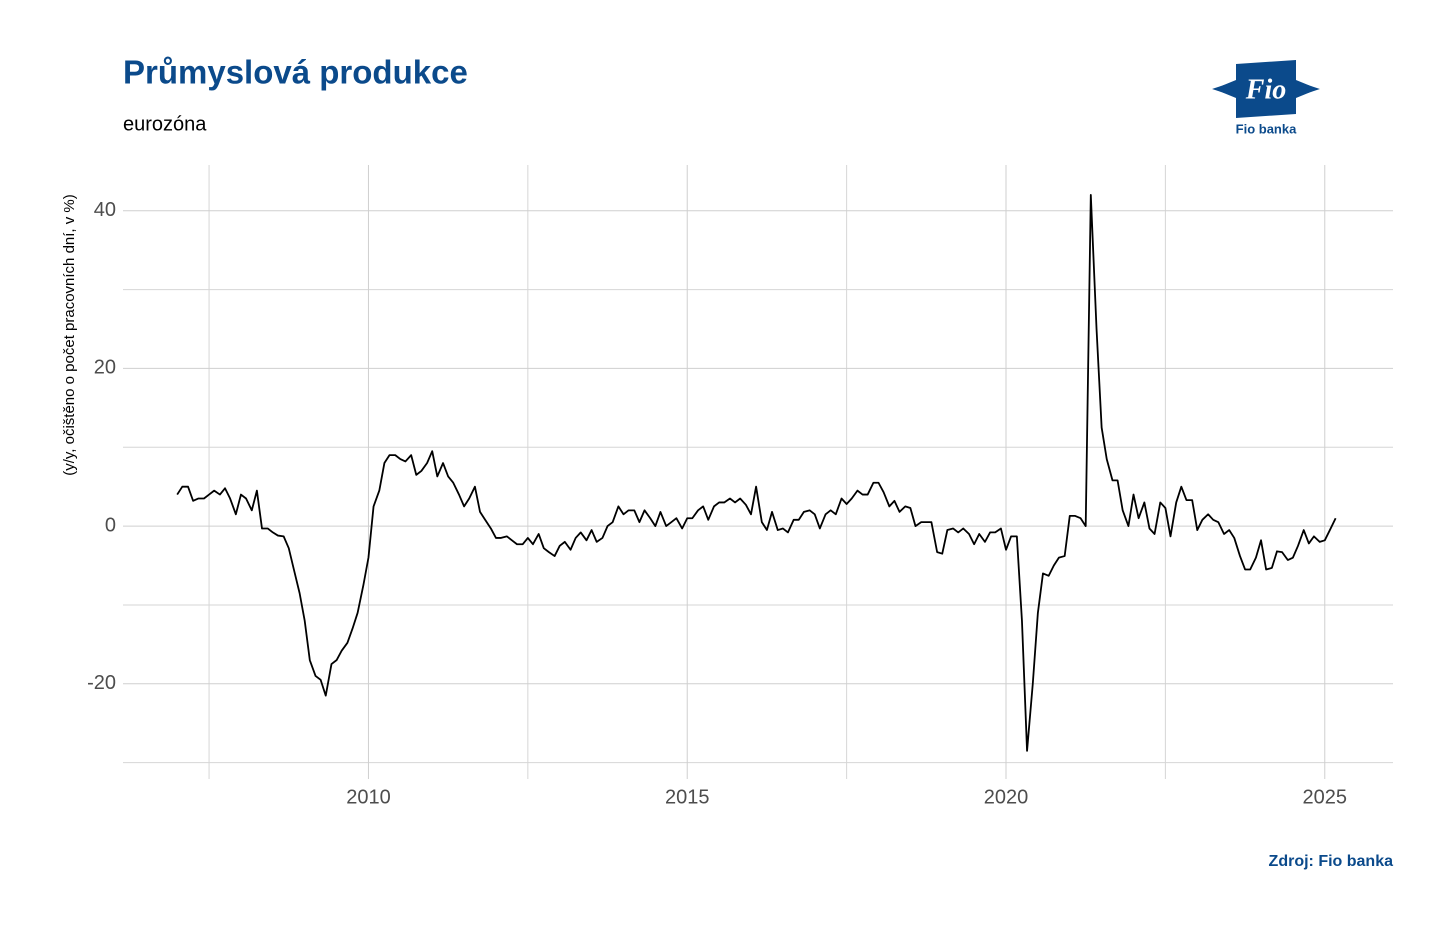 The width and height of the screenshot is (1453, 931). I want to click on logo-name: Fio banka, so click(1266, 128).